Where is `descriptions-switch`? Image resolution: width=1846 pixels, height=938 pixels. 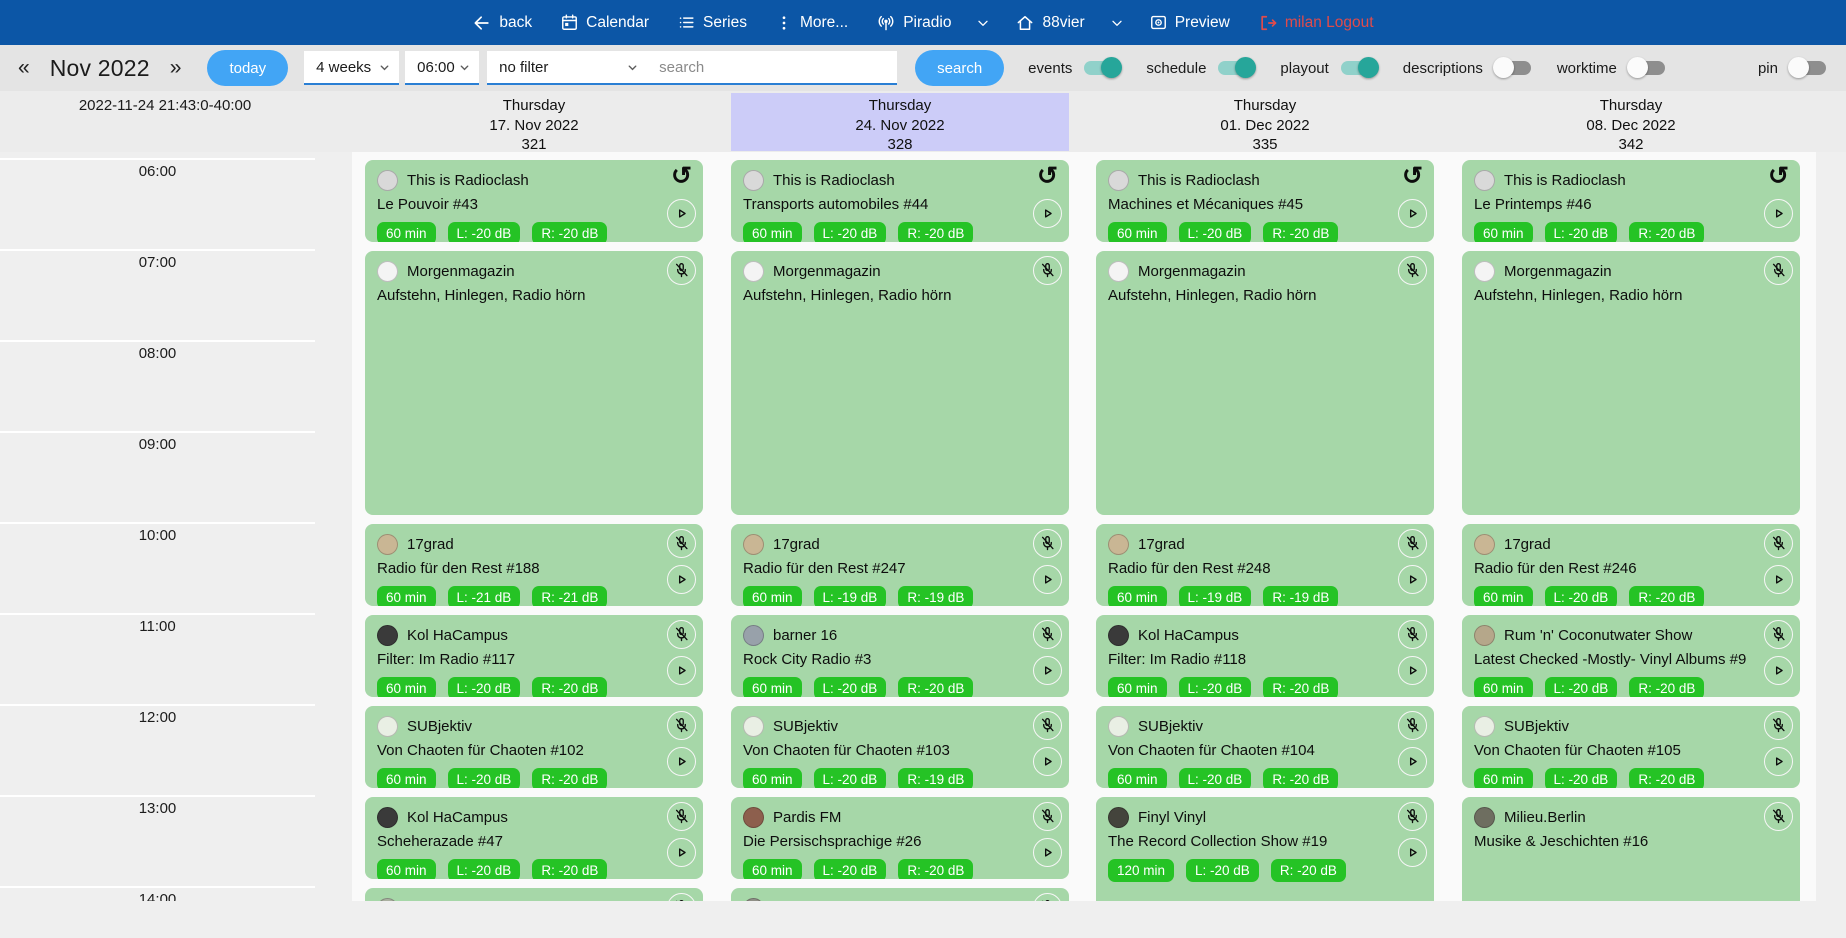 descriptions-switch is located at coordinates (1512, 68).